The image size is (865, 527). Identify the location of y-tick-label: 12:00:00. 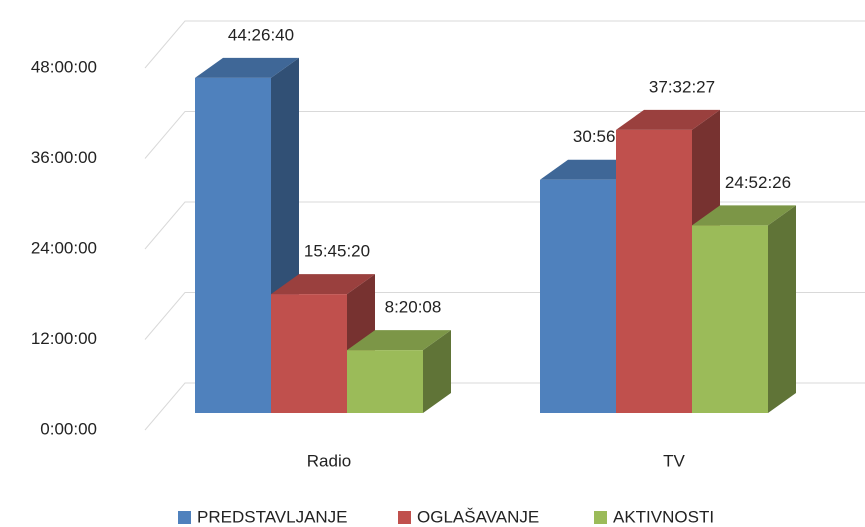
(64, 338).